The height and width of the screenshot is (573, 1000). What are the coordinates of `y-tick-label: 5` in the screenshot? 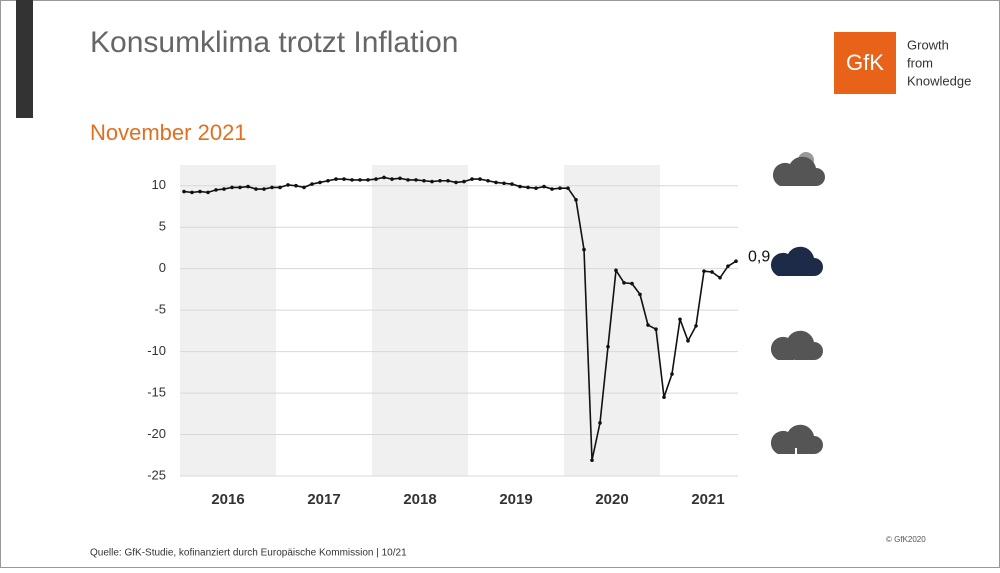 It's located at (162, 226).